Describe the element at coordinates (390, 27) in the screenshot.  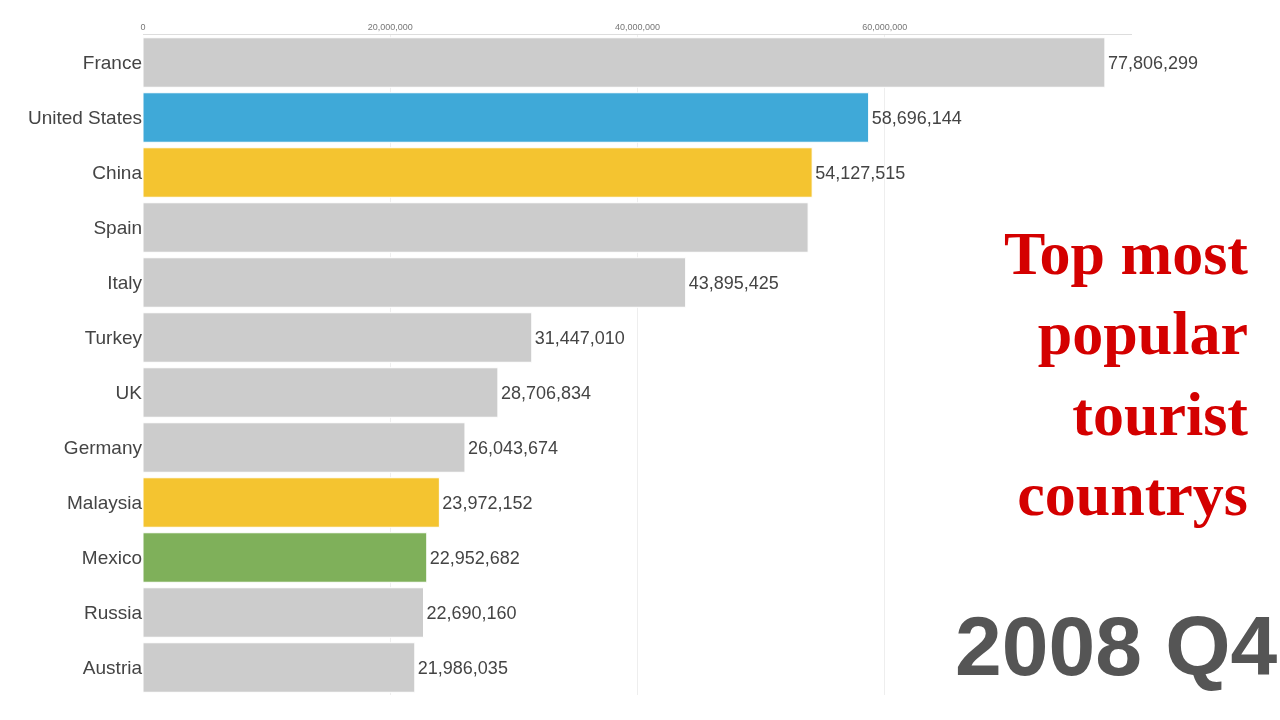
I see `x-tick-label: 20,000,000` at that location.